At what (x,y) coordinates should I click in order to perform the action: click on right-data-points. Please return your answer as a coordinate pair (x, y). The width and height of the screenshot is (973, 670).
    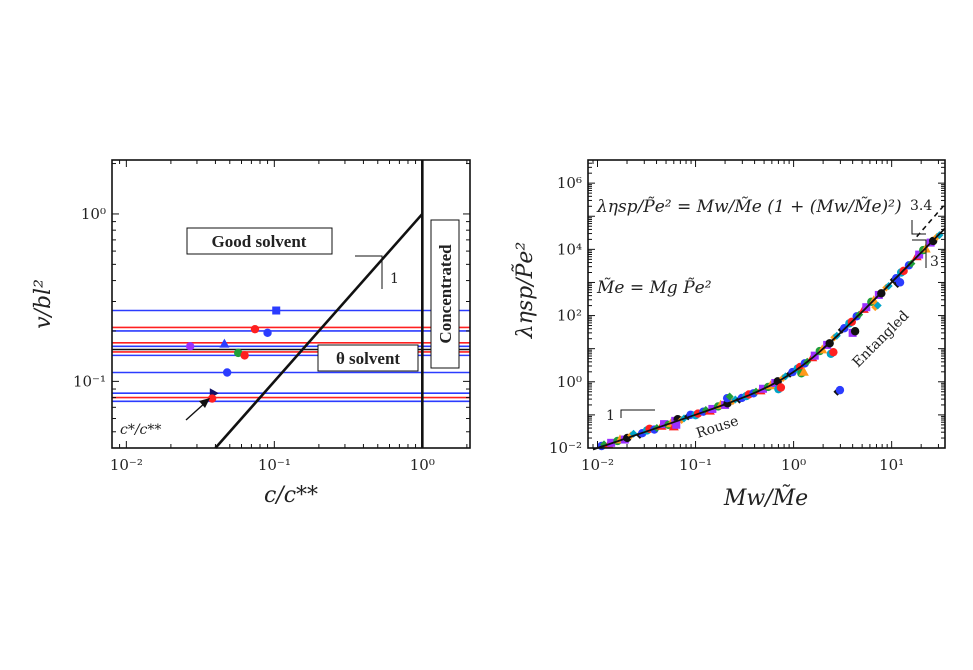
    Looking at the image, I should click on (770, 341).